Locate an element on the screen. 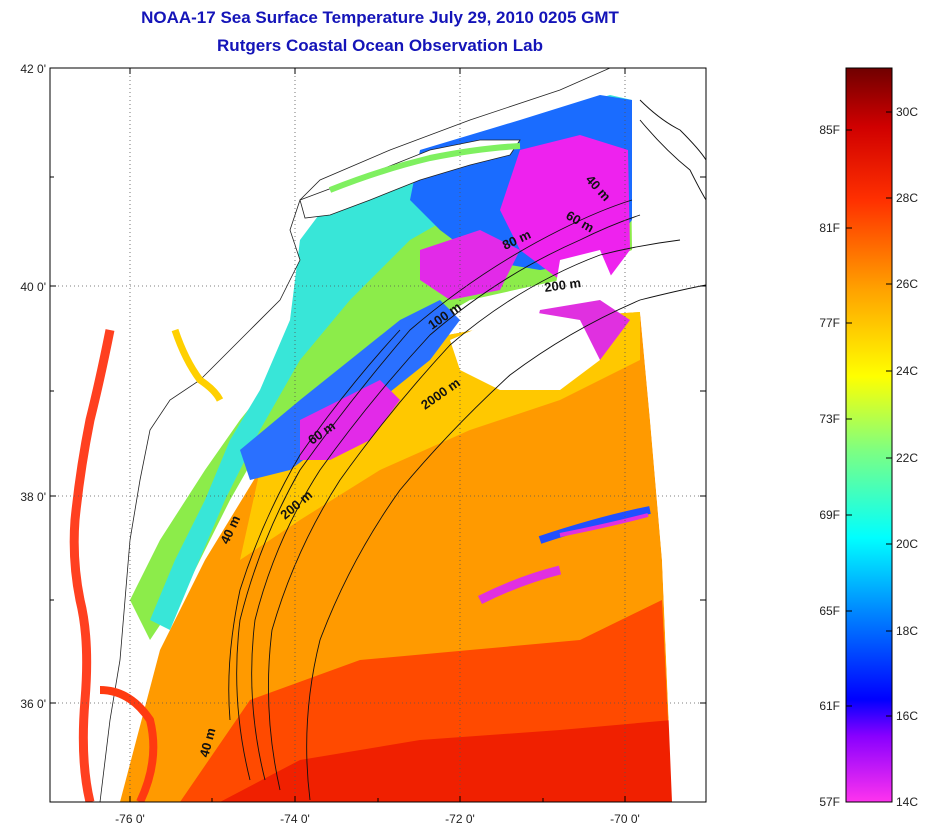  lon-label-76: -76 0' is located at coordinates (130, 819).